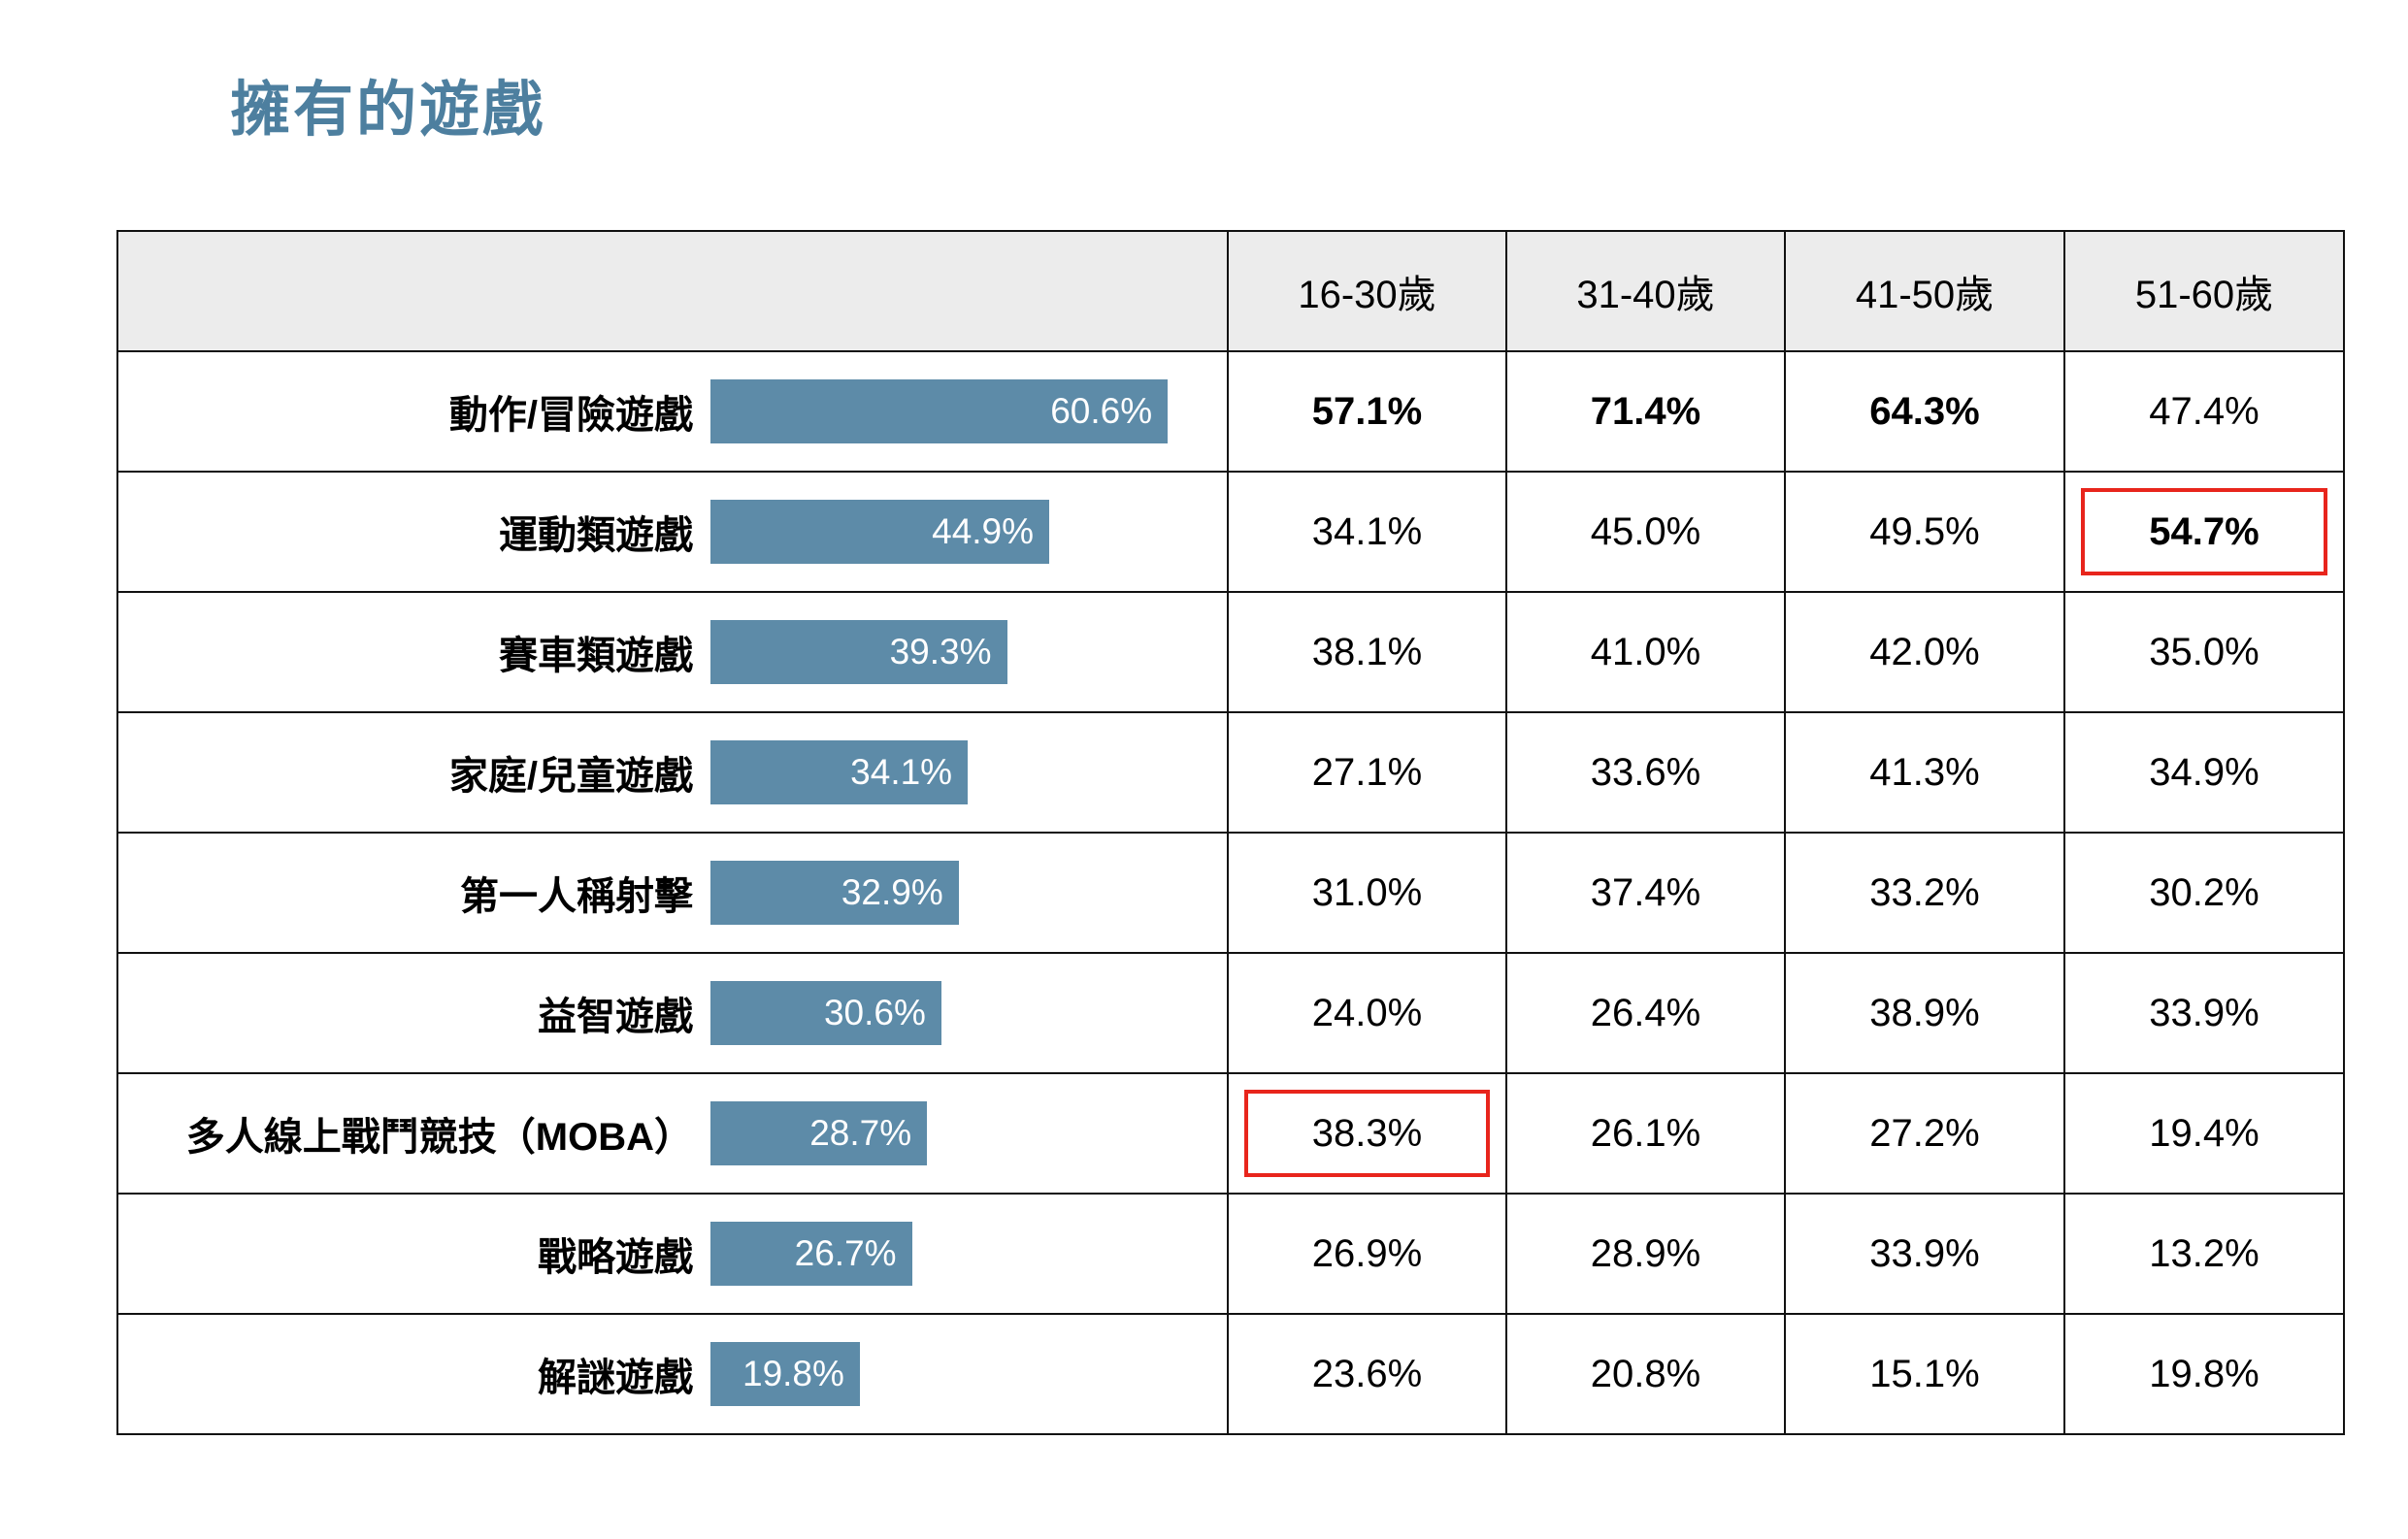 This screenshot has height=1539, width=2408. I want to click on value-text: 42.0%, so click(1924, 651).